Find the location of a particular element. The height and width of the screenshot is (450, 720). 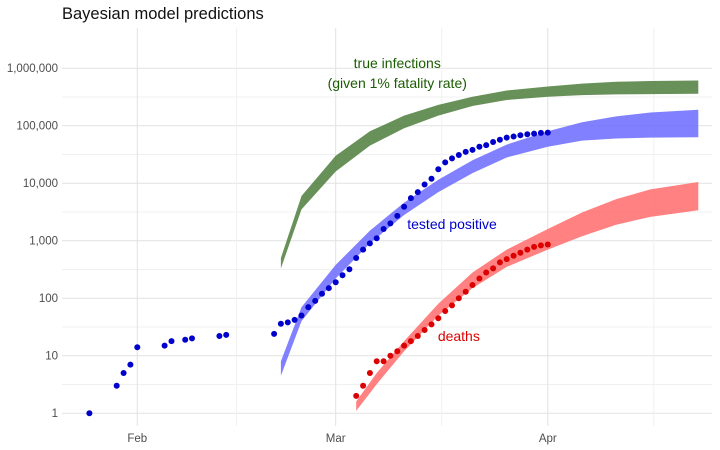

y-tick-label: 10,000 is located at coordinates (40, 184).